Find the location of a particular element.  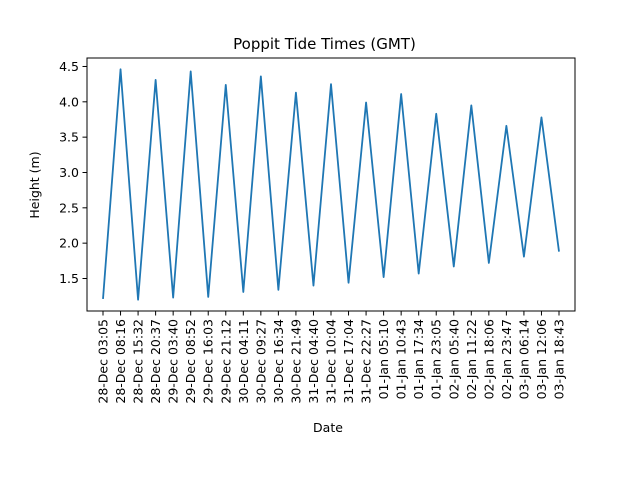

x-tick-label: 30-Dec 21:49 is located at coordinates (295, 361).